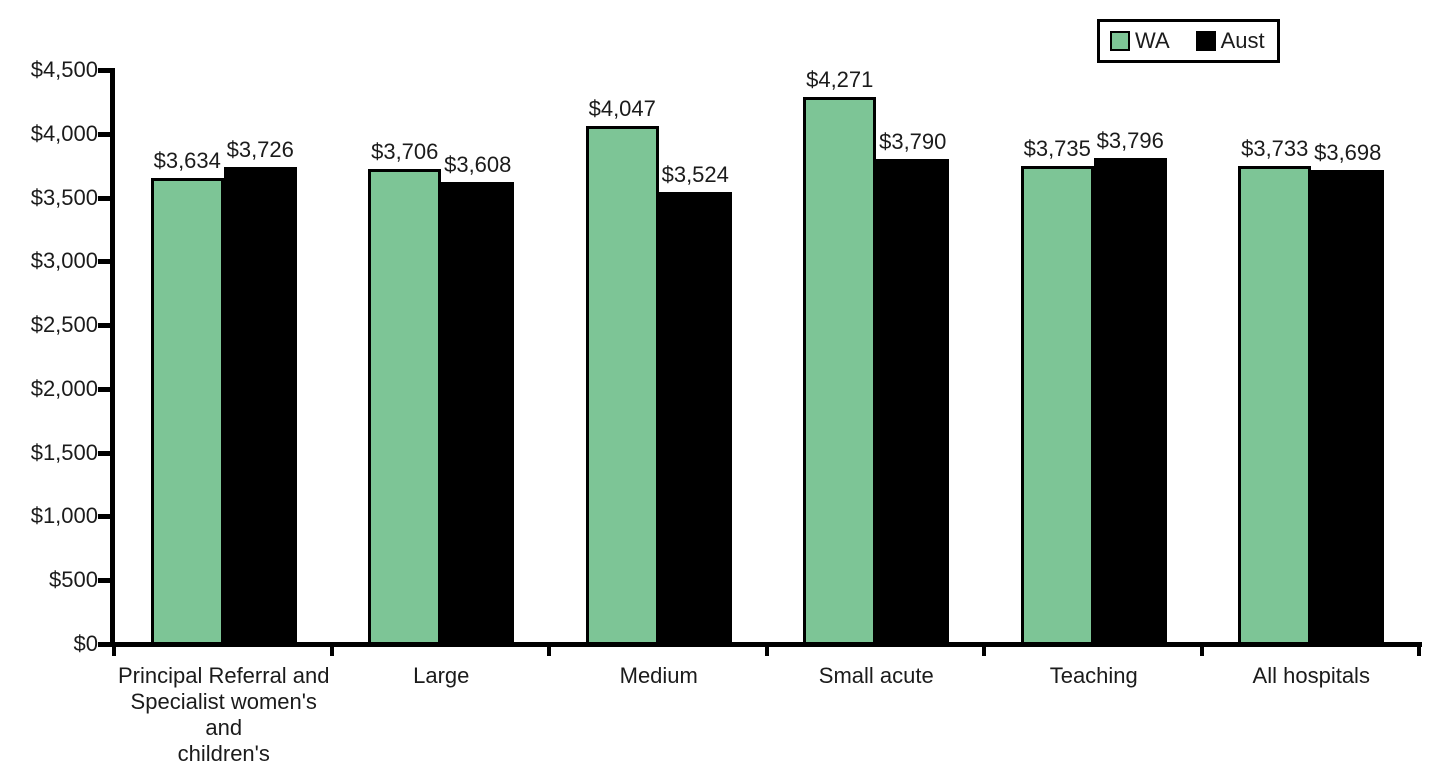 The height and width of the screenshot is (768, 1433). I want to click on x-axis-line, so click(766, 644).